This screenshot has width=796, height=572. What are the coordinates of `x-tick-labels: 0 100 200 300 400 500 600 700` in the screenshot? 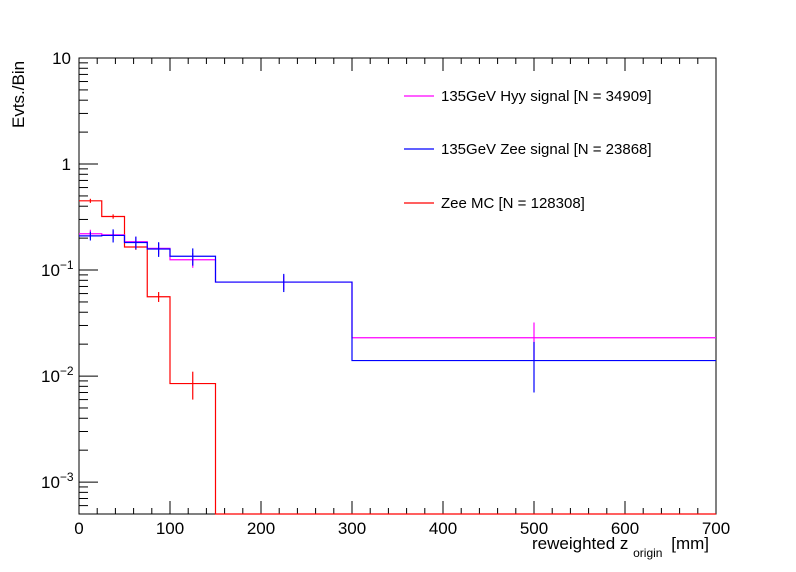 It's located at (402, 528).